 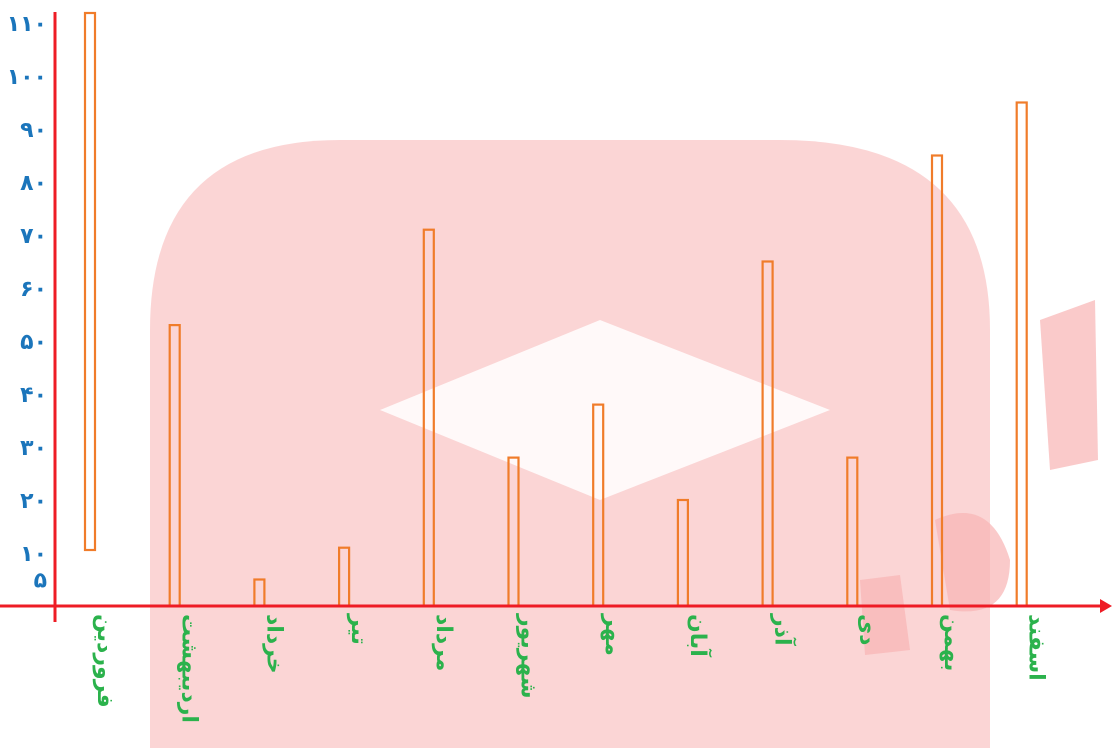 I want to click on y-tick-label: ۱۰, so click(x=33, y=554).